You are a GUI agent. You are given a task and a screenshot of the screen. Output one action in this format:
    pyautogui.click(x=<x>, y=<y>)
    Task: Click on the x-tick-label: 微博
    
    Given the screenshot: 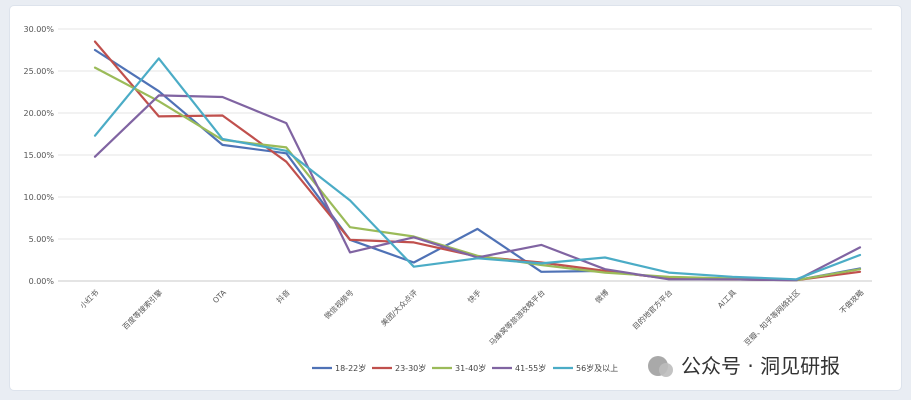 What is the action you would take?
    pyautogui.click(x=602, y=296)
    